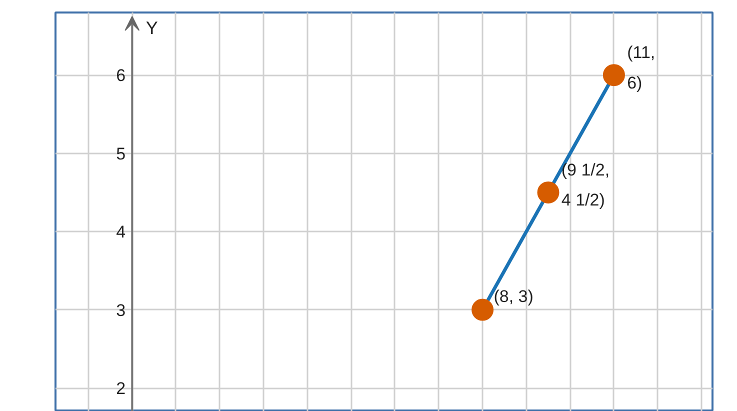 The height and width of the screenshot is (411, 737). What do you see at coordinates (121, 310) in the screenshot?
I see `y-tick-label: 3` at bounding box center [121, 310].